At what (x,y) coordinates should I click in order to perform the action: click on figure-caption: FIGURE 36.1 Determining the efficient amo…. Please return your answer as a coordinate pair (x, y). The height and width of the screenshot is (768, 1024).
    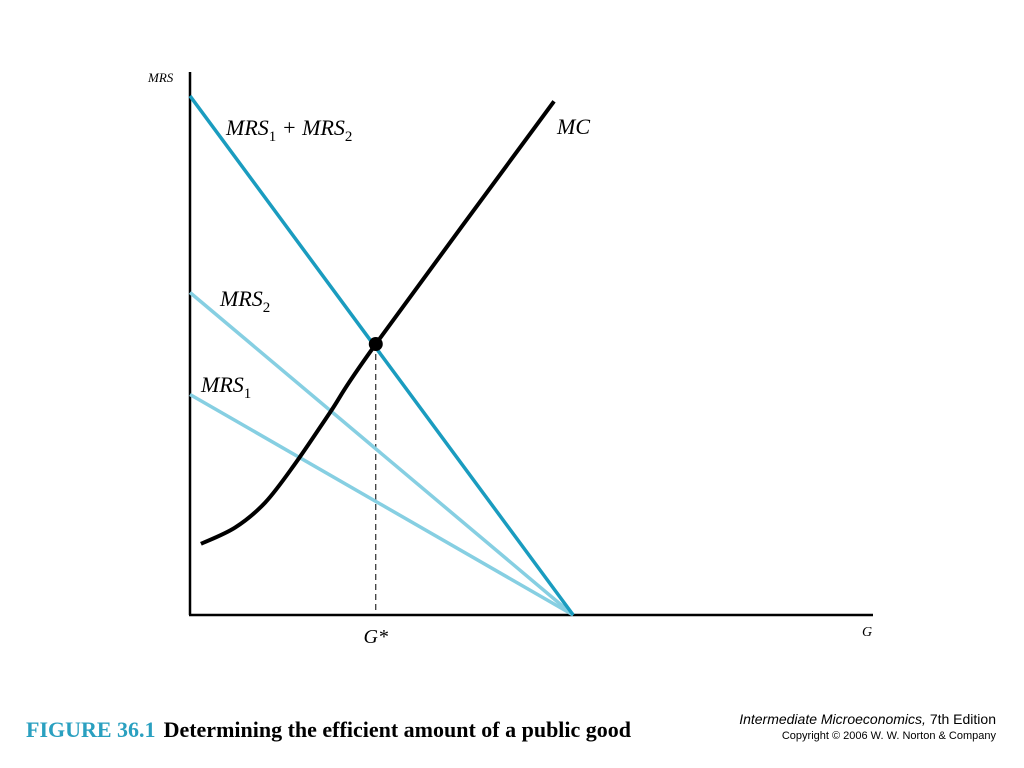
    Looking at the image, I should click on (328, 730).